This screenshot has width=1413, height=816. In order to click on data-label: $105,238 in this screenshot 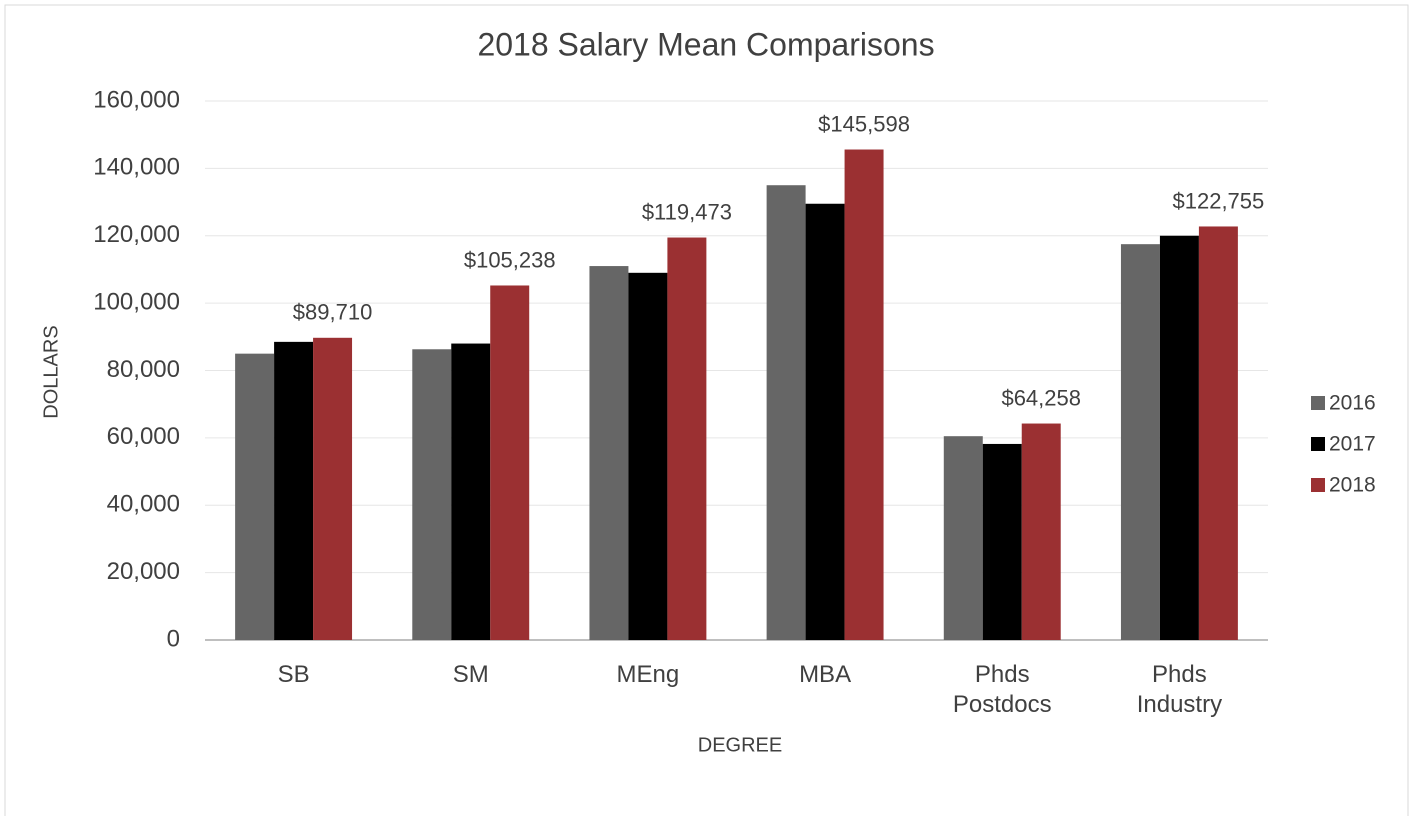, I will do `click(510, 259)`.